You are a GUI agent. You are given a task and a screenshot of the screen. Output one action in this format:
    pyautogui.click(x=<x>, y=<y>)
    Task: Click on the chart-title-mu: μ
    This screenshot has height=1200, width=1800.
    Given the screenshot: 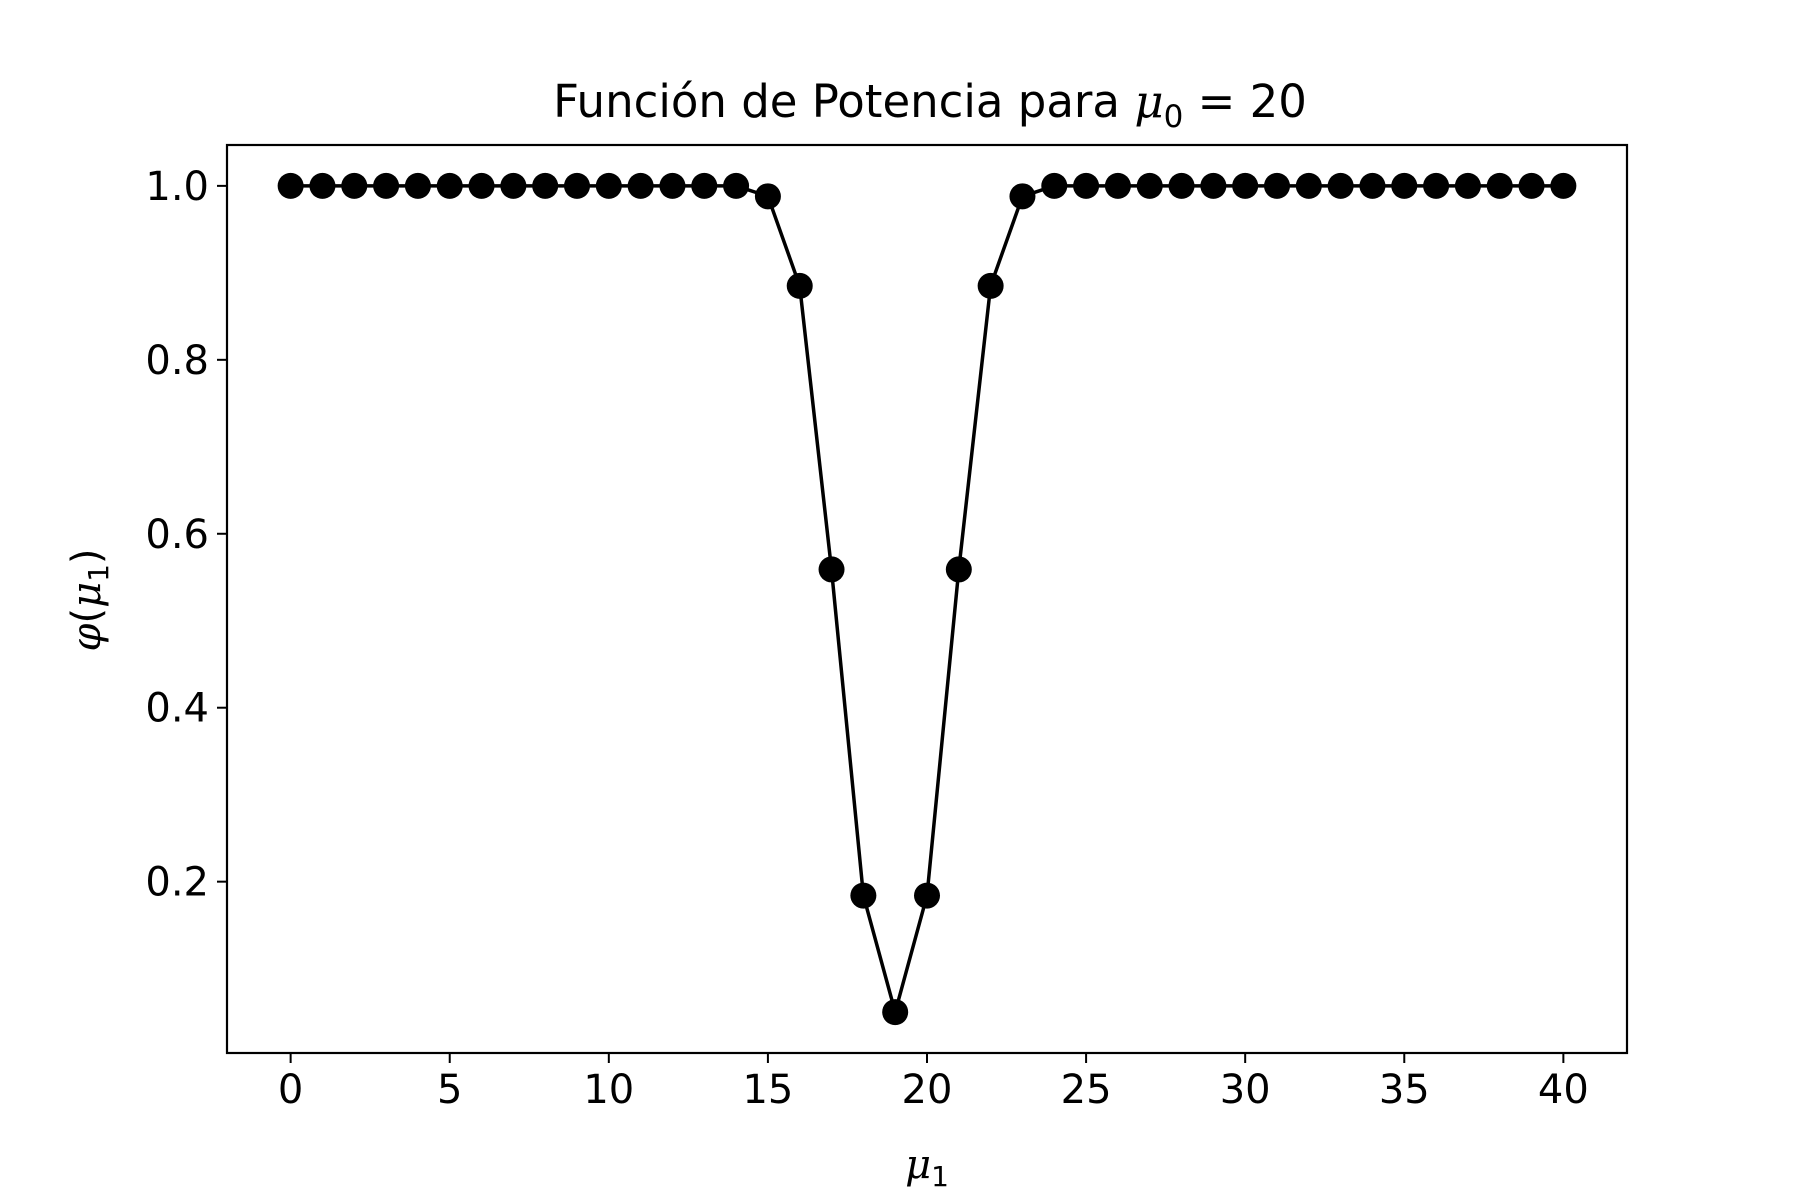 What is the action you would take?
    pyautogui.click(x=1148, y=101)
    